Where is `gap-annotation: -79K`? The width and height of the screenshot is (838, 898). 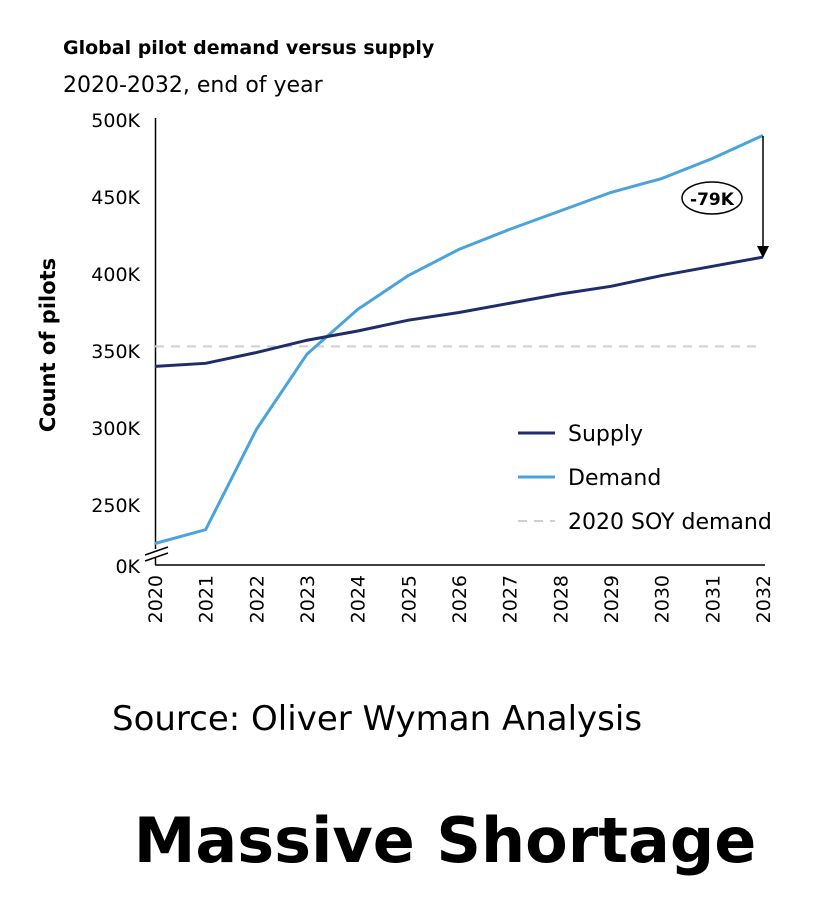 gap-annotation: -79K is located at coordinates (725, 197).